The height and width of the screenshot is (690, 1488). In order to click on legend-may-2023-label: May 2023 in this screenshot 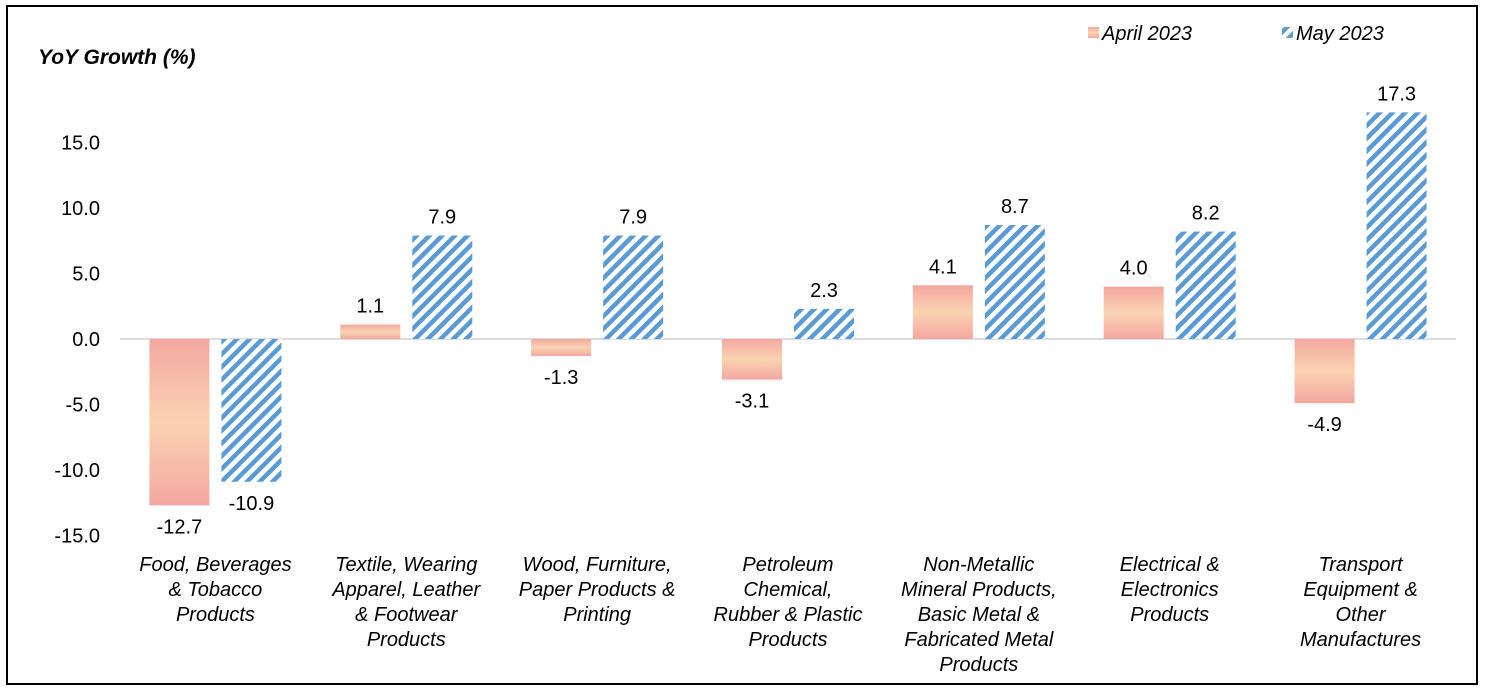, I will do `click(1340, 34)`.